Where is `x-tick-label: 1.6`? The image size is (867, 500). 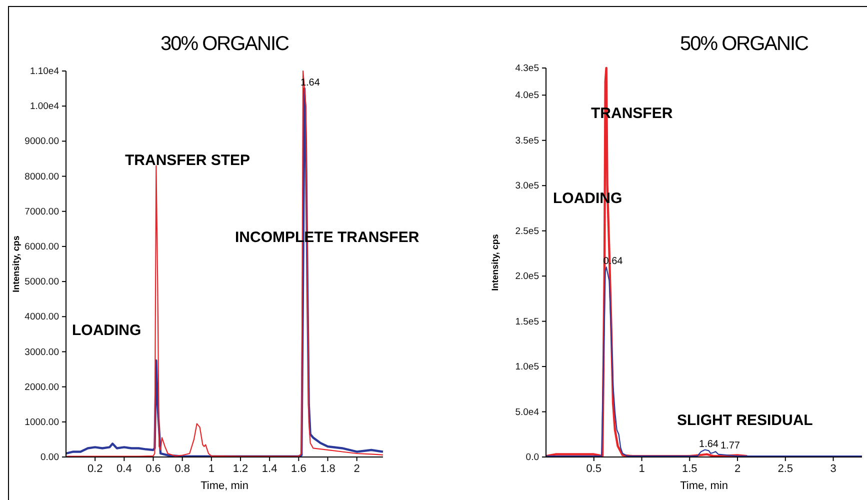
x-tick-label: 1.6 is located at coordinates (298, 468).